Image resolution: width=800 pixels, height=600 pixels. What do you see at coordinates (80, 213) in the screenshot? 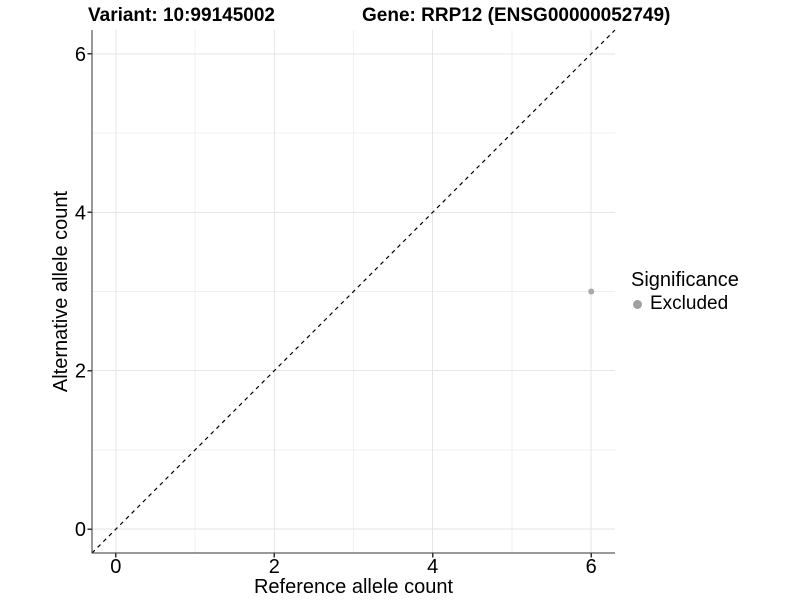
I see `y-tick-label: 4` at bounding box center [80, 213].